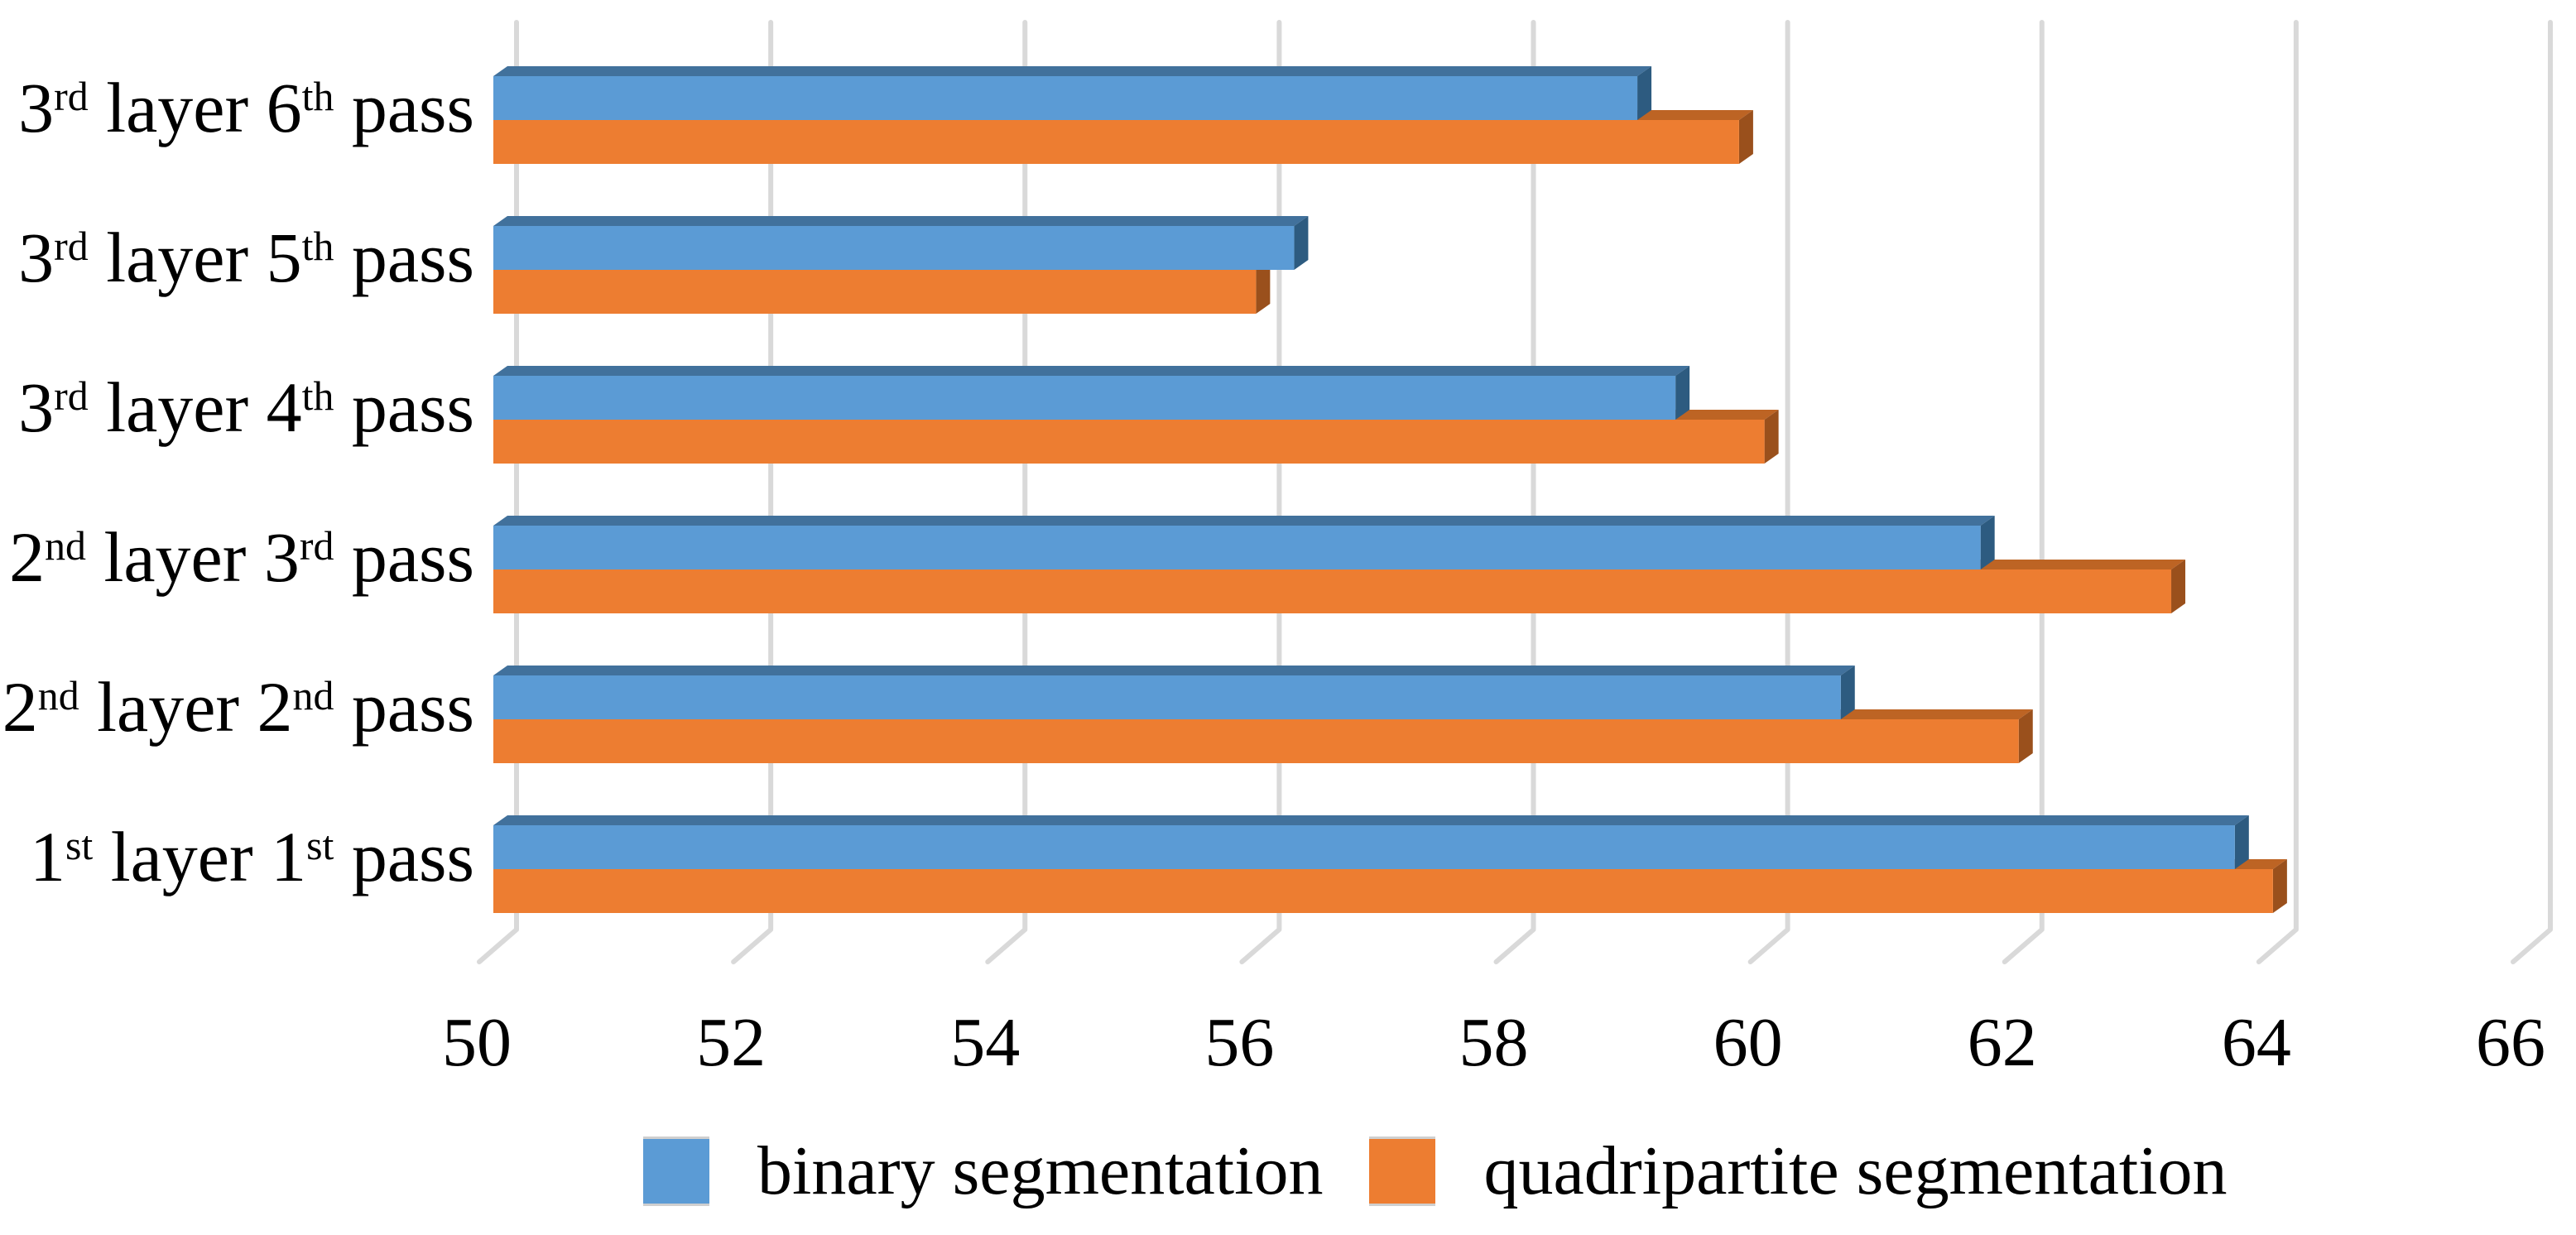 Image resolution: width=2576 pixels, height=1235 pixels. What do you see at coordinates (875, 292) in the screenshot?
I see `bar-quadripartite-row1` at bounding box center [875, 292].